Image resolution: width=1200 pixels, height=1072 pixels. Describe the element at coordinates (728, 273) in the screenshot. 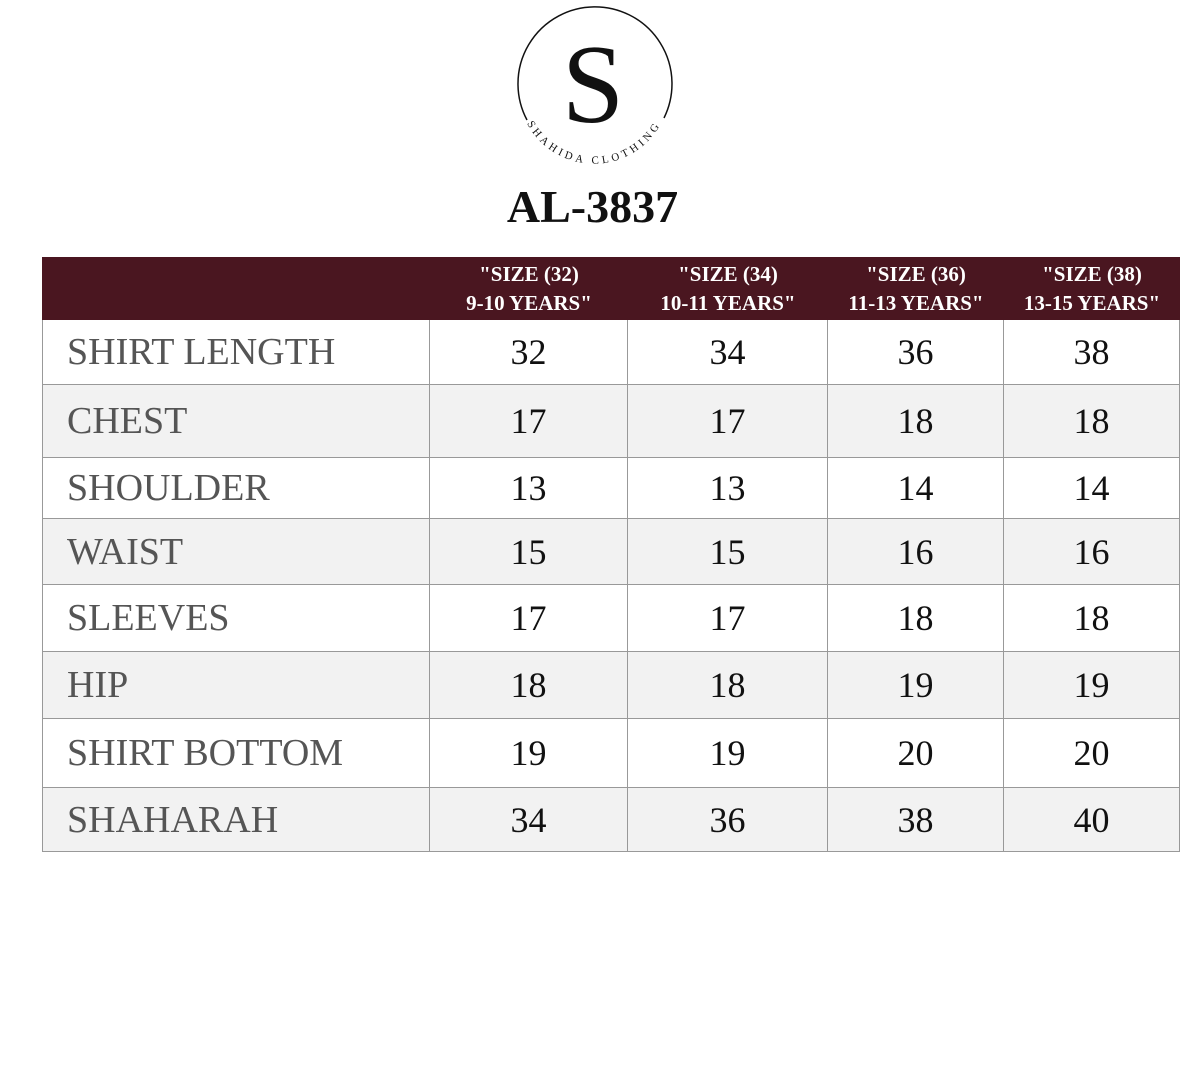

I see `header-line: "SIZE (34)` at that location.